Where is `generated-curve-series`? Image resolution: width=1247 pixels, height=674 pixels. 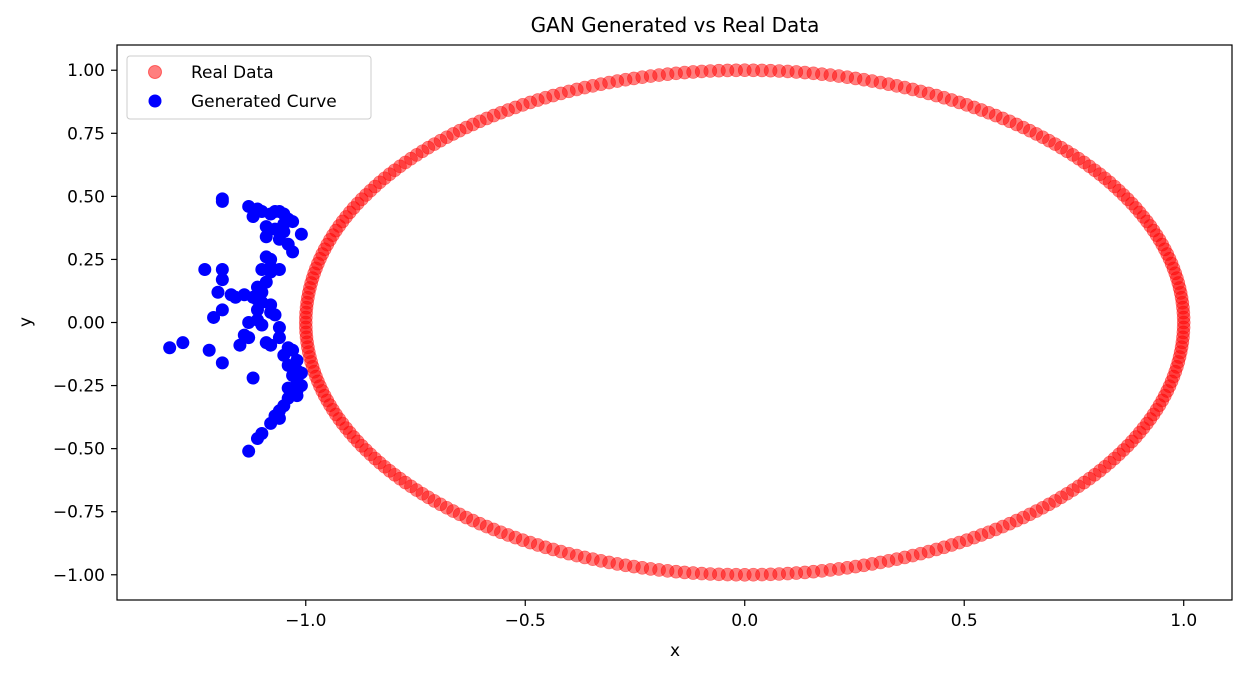 generated-curve-series is located at coordinates (235, 325).